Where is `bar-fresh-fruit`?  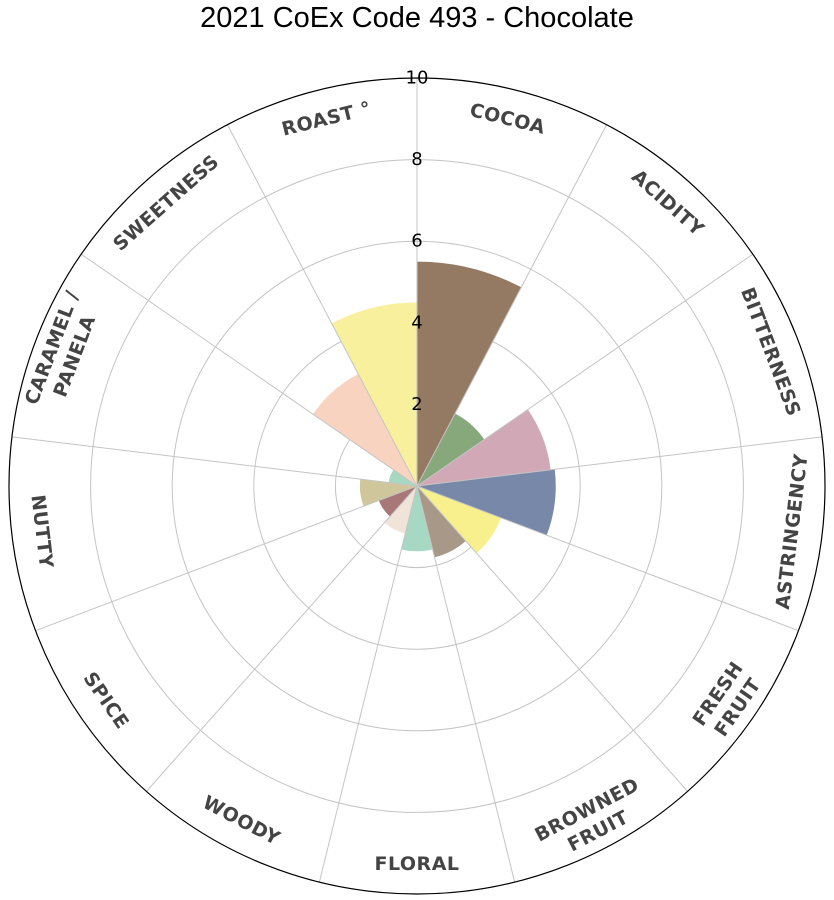
bar-fresh-fruit is located at coordinates (459, 520).